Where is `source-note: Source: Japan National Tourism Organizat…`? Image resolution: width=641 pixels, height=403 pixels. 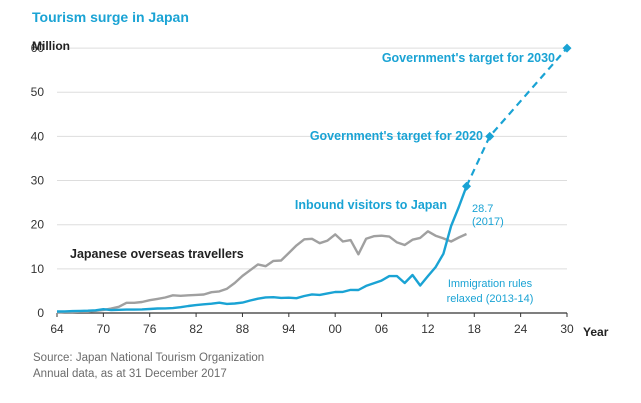 source-note: Source: Japan National Tourism Organizat… is located at coordinates (148, 366).